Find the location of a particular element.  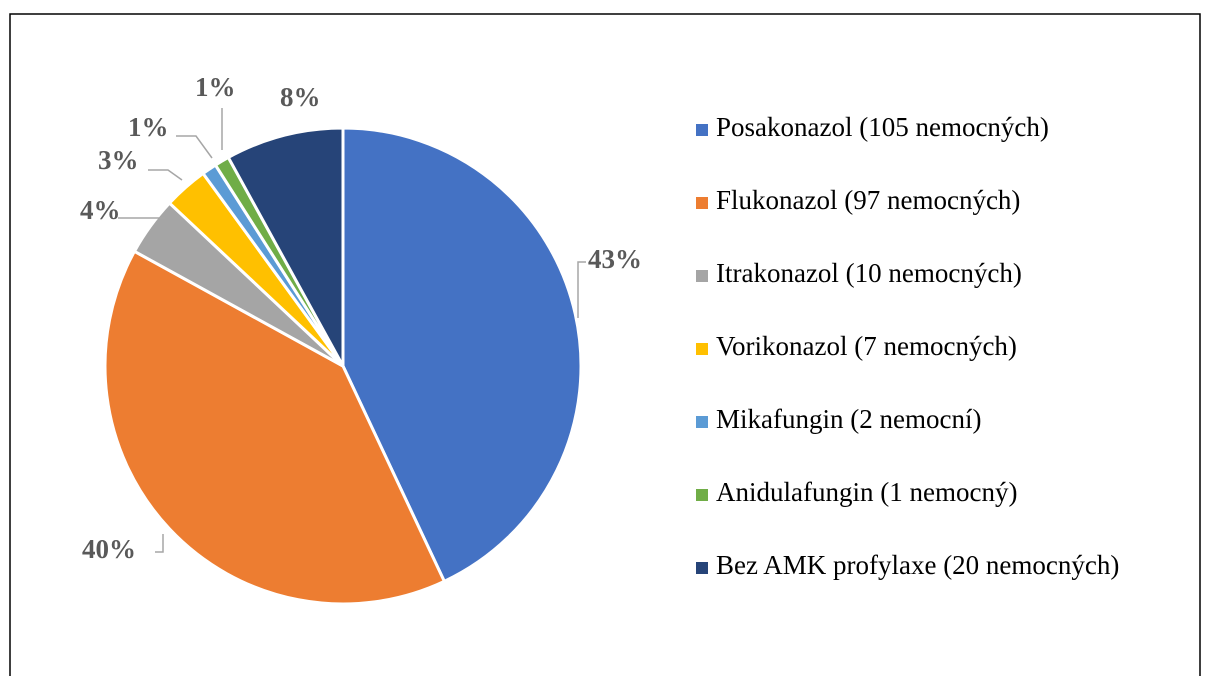

legend-label: Bez AMK profylaxe (20 nemocných) is located at coordinates (917, 565).